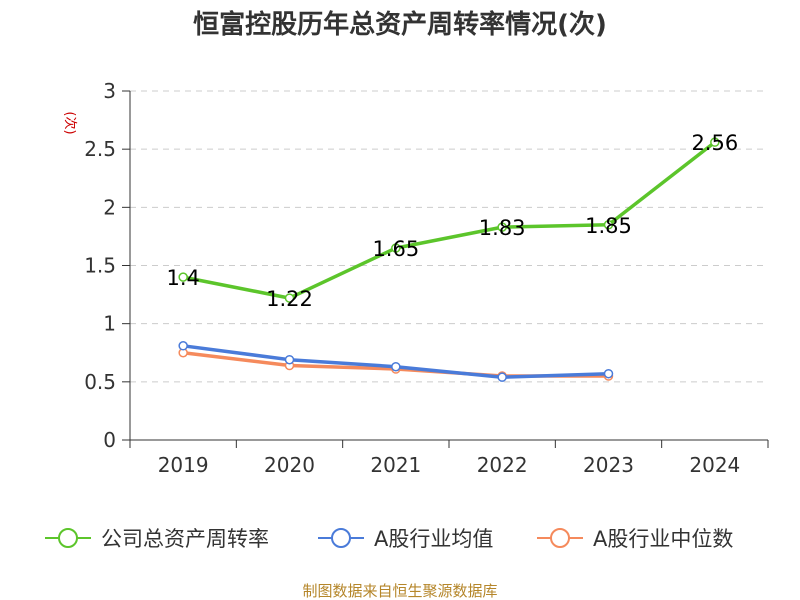 The width and height of the screenshot is (800, 600). What do you see at coordinates (663, 539) in the screenshot?
I see `legend-label: A股行业中位数` at bounding box center [663, 539].